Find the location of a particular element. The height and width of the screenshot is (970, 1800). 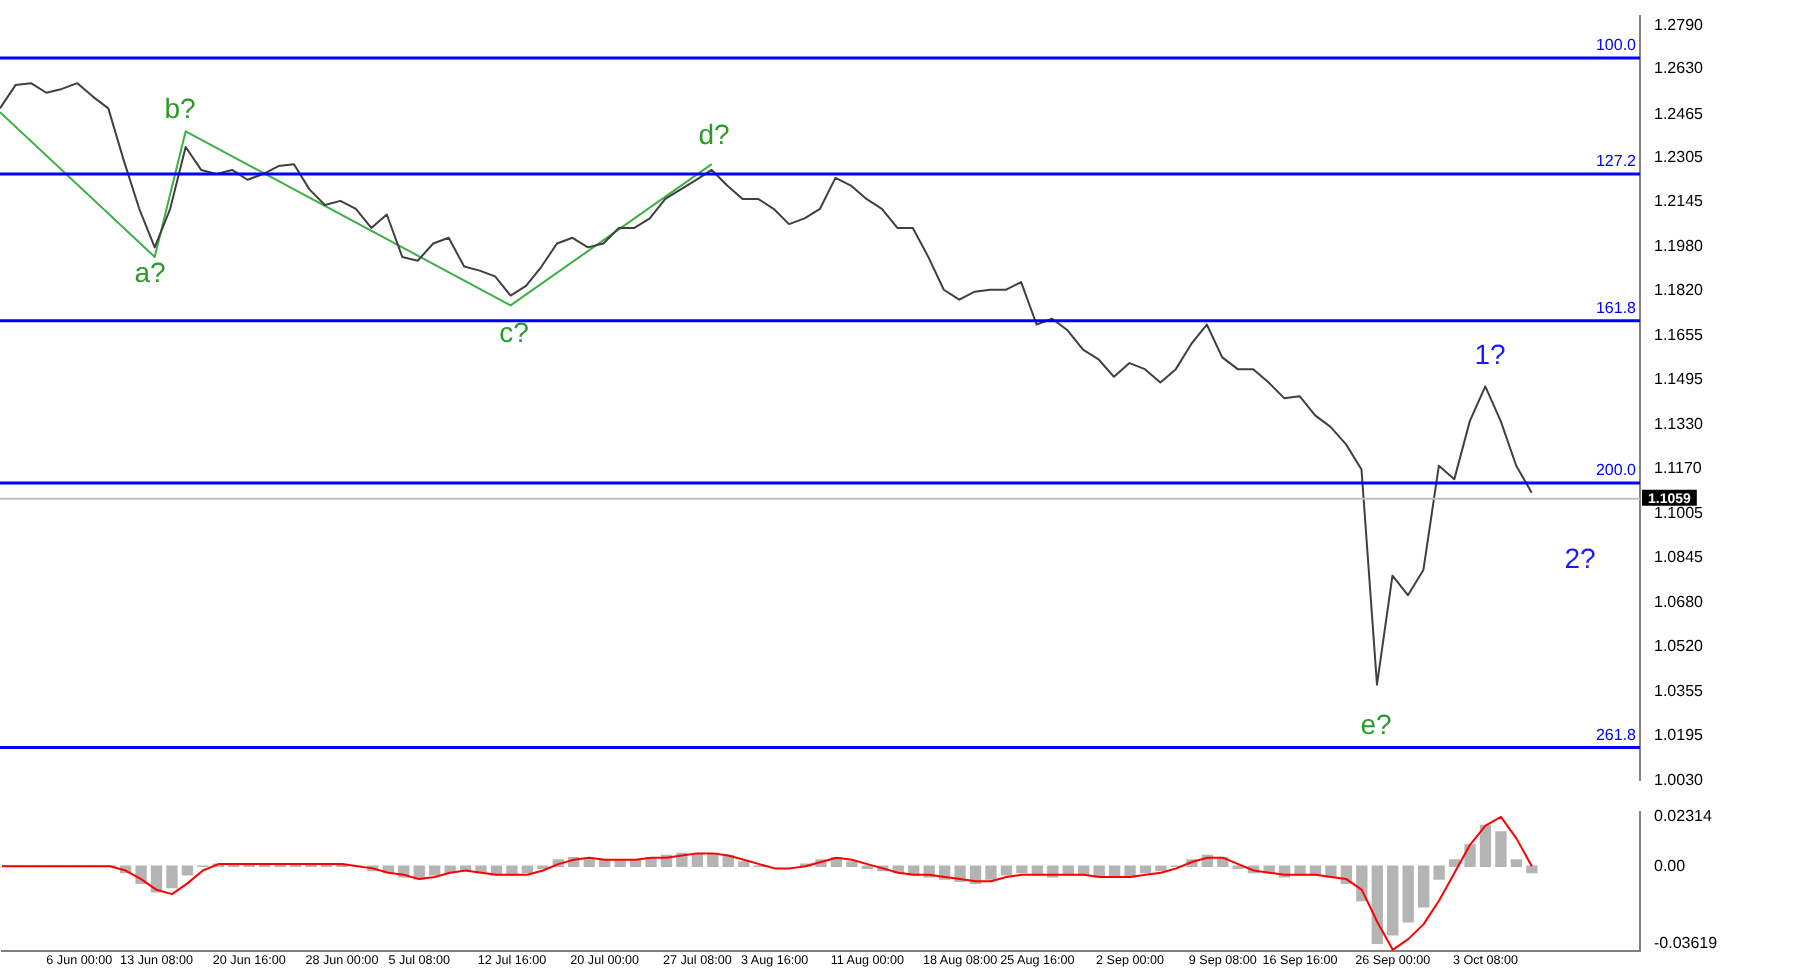

annotation: b? is located at coordinates (180, 107).